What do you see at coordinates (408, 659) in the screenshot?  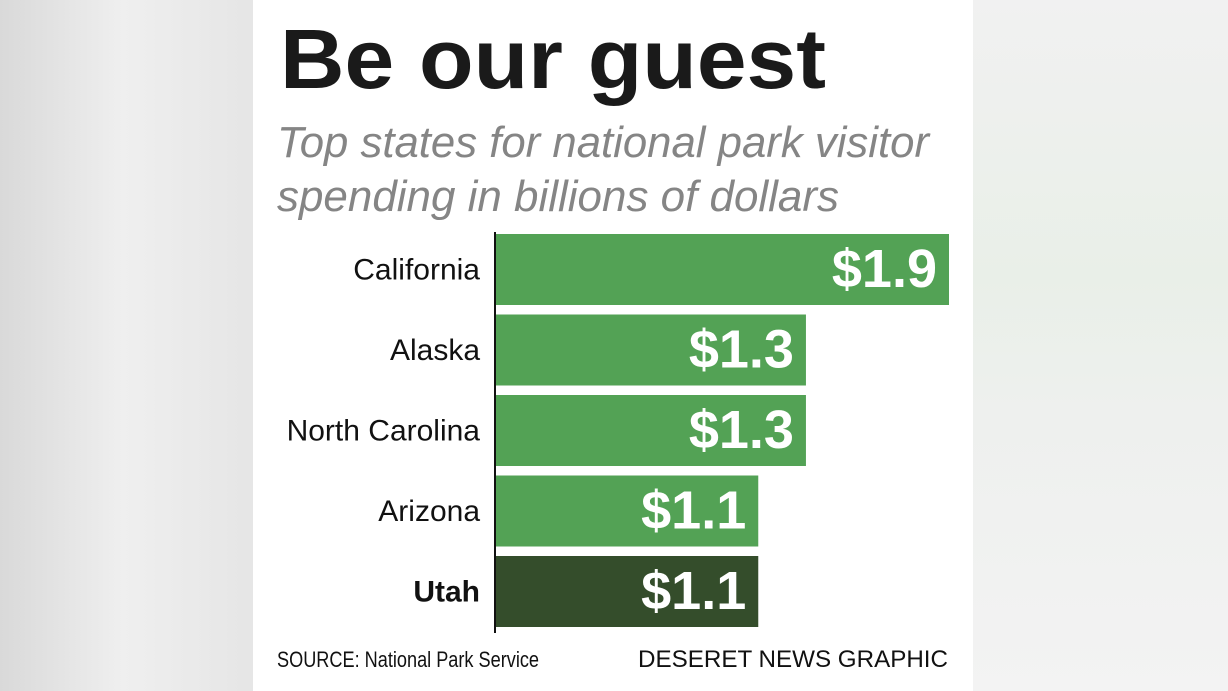 I see `source: SOURCE: National Park Service` at bounding box center [408, 659].